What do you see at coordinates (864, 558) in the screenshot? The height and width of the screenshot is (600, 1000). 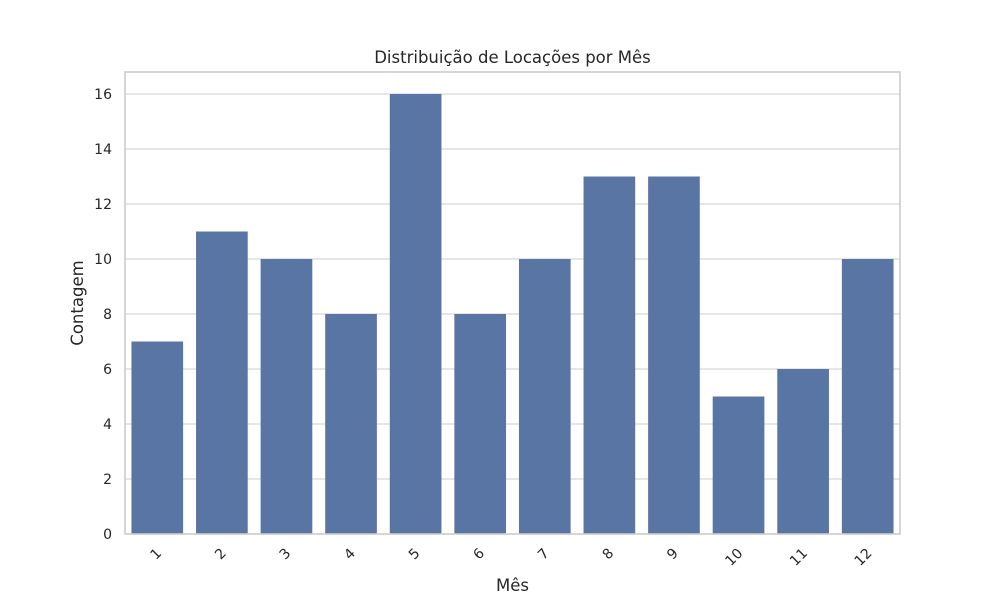 I see `x-tick-label: 12` at bounding box center [864, 558].